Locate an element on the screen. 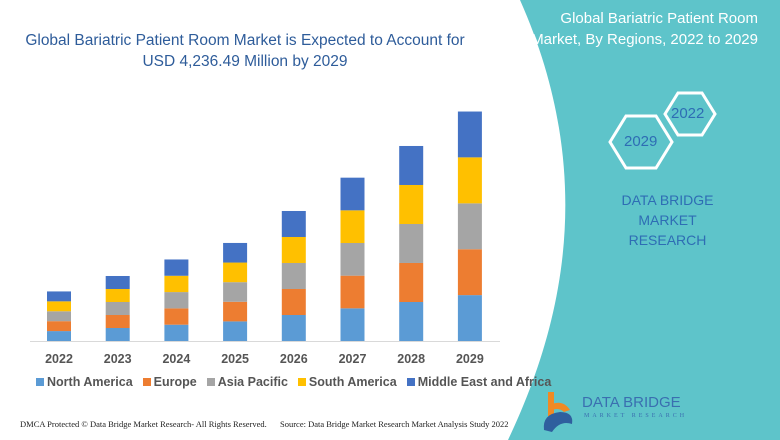 The height and width of the screenshot is (440, 780). legend-item: Asia Pacific is located at coordinates (247, 382).